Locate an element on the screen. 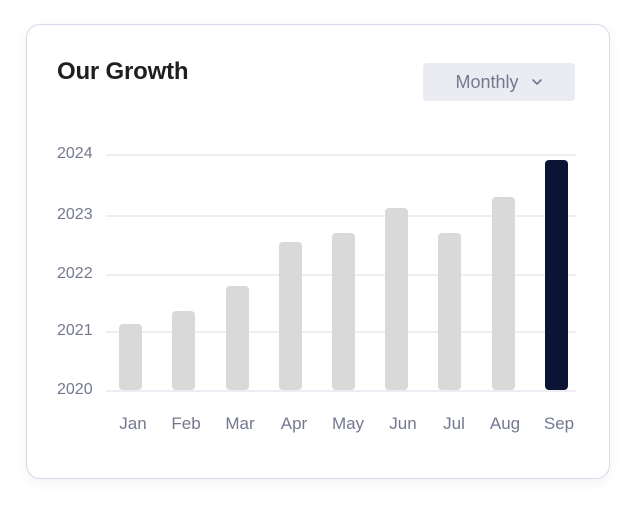 The width and height of the screenshot is (636, 505). bar-aug is located at coordinates (503, 293).